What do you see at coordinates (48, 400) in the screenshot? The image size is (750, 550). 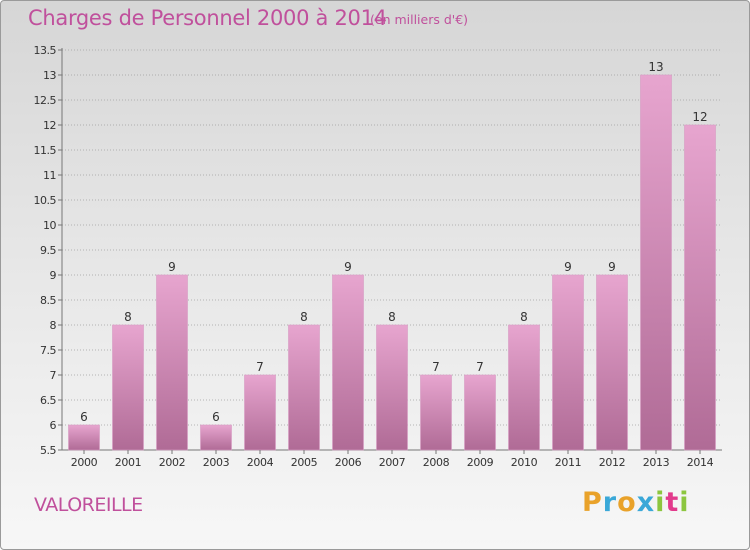 I see `y-tick-label: 6.5` at bounding box center [48, 400].